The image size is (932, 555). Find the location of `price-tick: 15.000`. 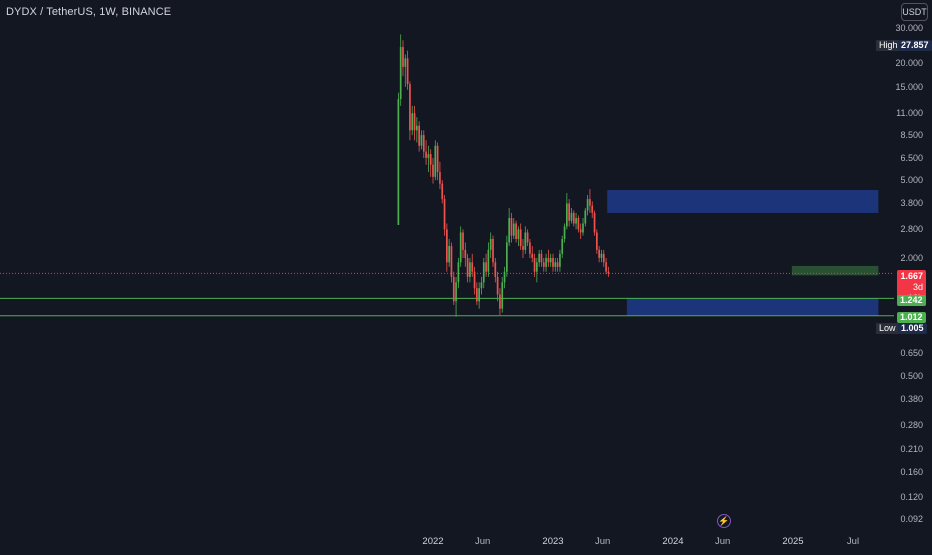

price-tick: 15.000 is located at coordinates (909, 86).